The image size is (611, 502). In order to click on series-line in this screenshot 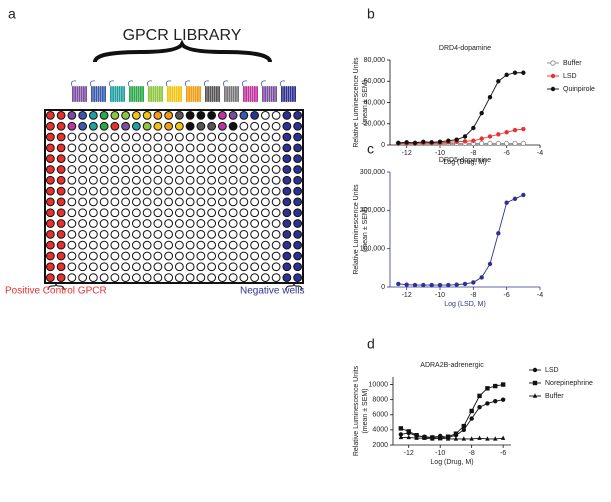, I will do `click(461, 136)`.